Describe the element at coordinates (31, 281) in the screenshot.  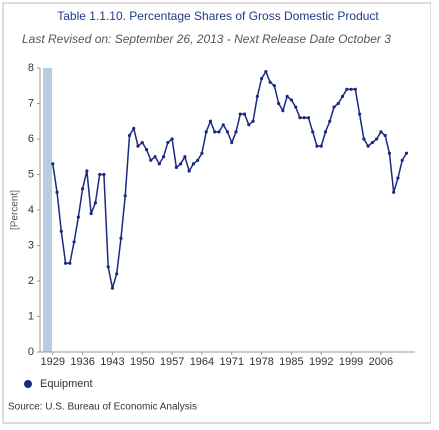
I see `y-tick-label: 2` at that location.